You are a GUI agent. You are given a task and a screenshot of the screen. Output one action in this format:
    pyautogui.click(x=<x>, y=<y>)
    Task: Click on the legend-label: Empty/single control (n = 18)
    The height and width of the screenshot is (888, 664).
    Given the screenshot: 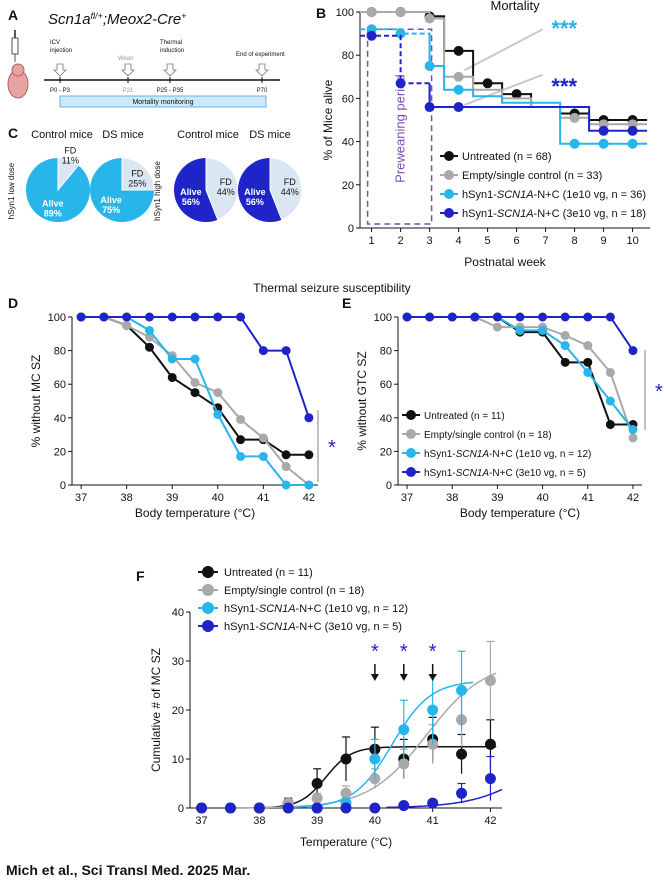 What is the action you would take?
    pyautogui.click(x=294, y=591)
    